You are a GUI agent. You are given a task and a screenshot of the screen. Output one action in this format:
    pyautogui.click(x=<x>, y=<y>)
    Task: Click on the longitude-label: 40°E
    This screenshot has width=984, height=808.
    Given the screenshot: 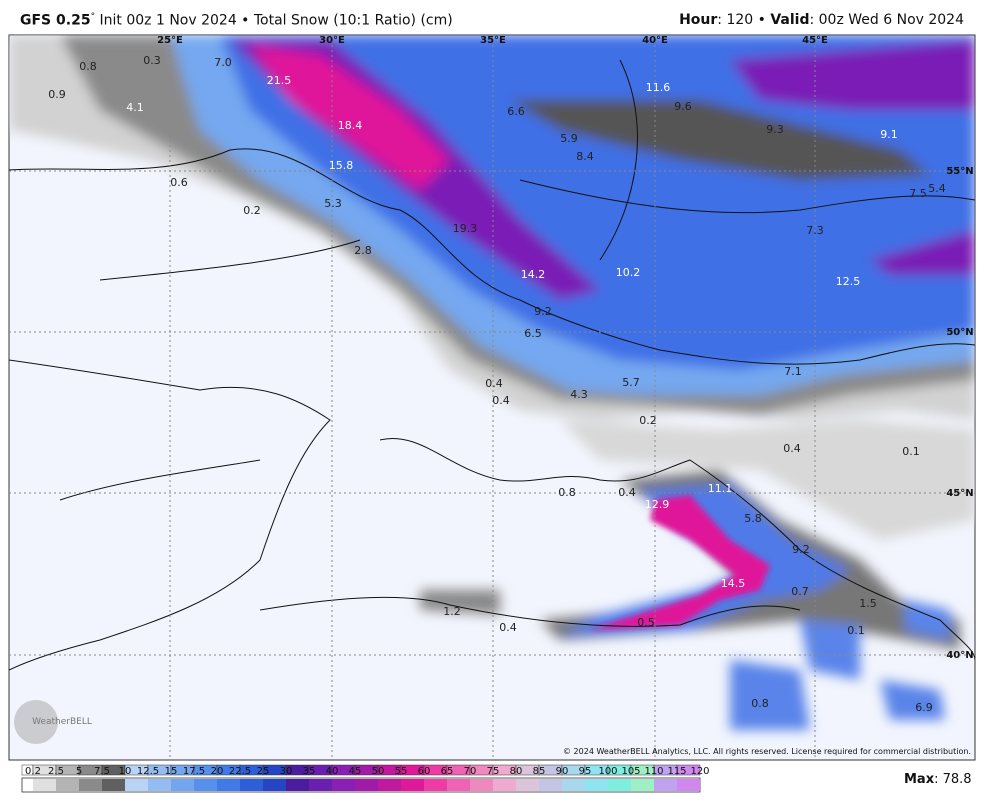 What is the action you would take?
    pyautogui.click(x=655, y=40)
    